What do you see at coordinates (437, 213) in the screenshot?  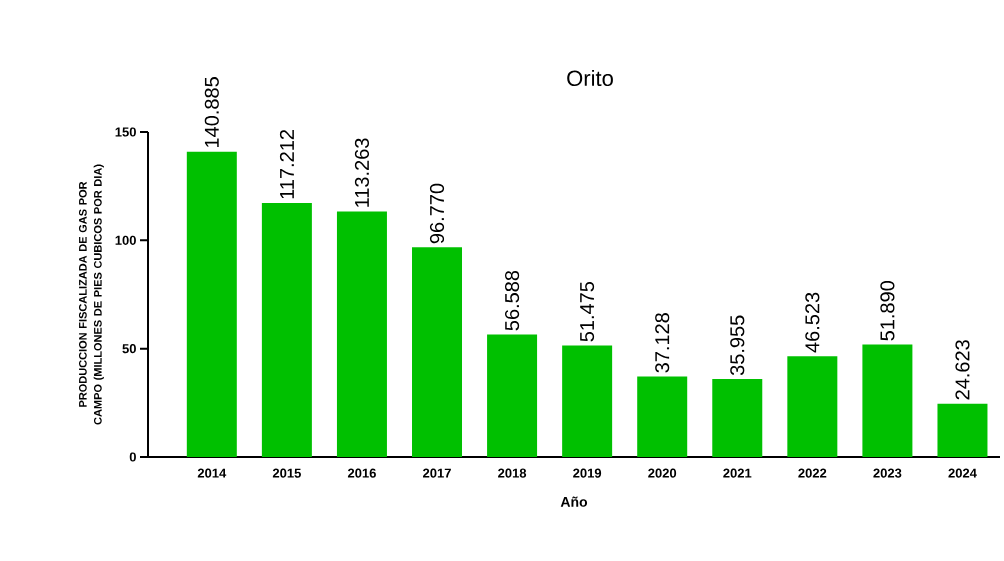 I see `data-label: 96.770` at bounding box center [437, 213].